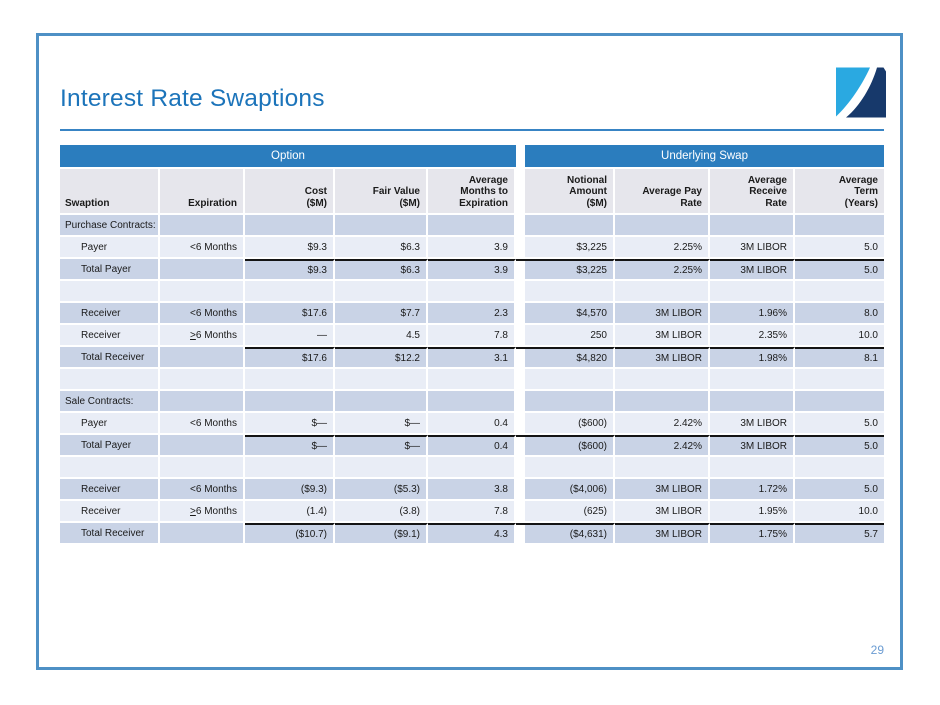 The width and height of the screenshot is (940, 705). I want to click on cell-pay_rate, so click(662, 402).